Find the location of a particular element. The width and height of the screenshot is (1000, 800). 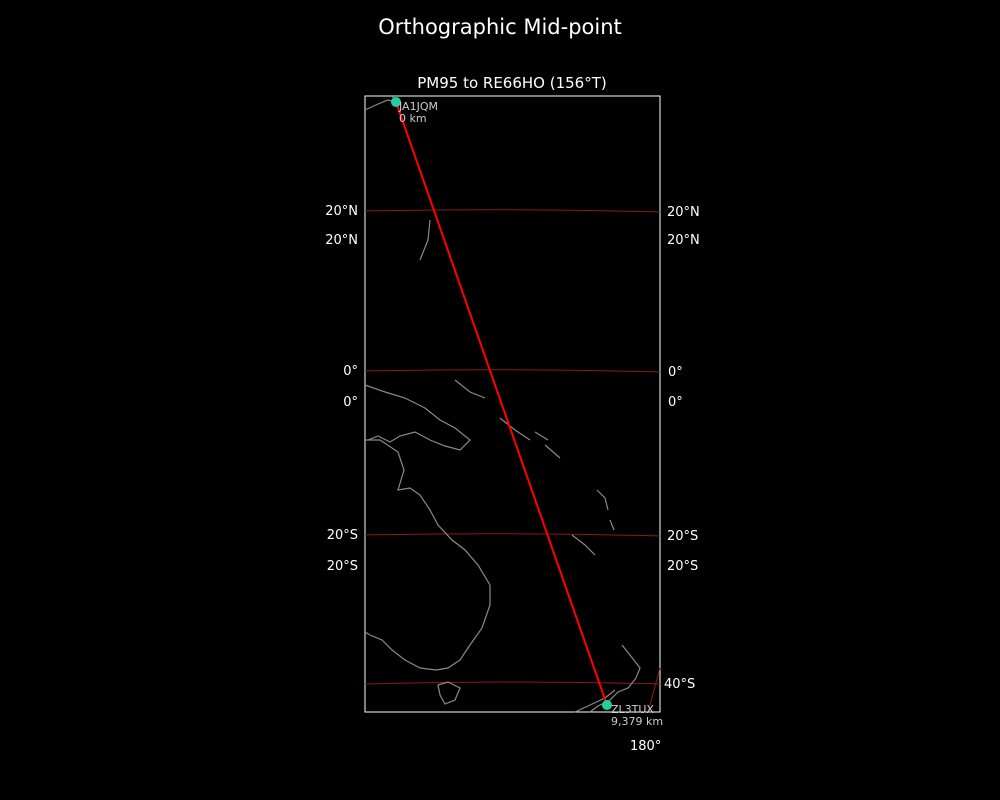

gridline-40s is located at coordinates (512, 683).